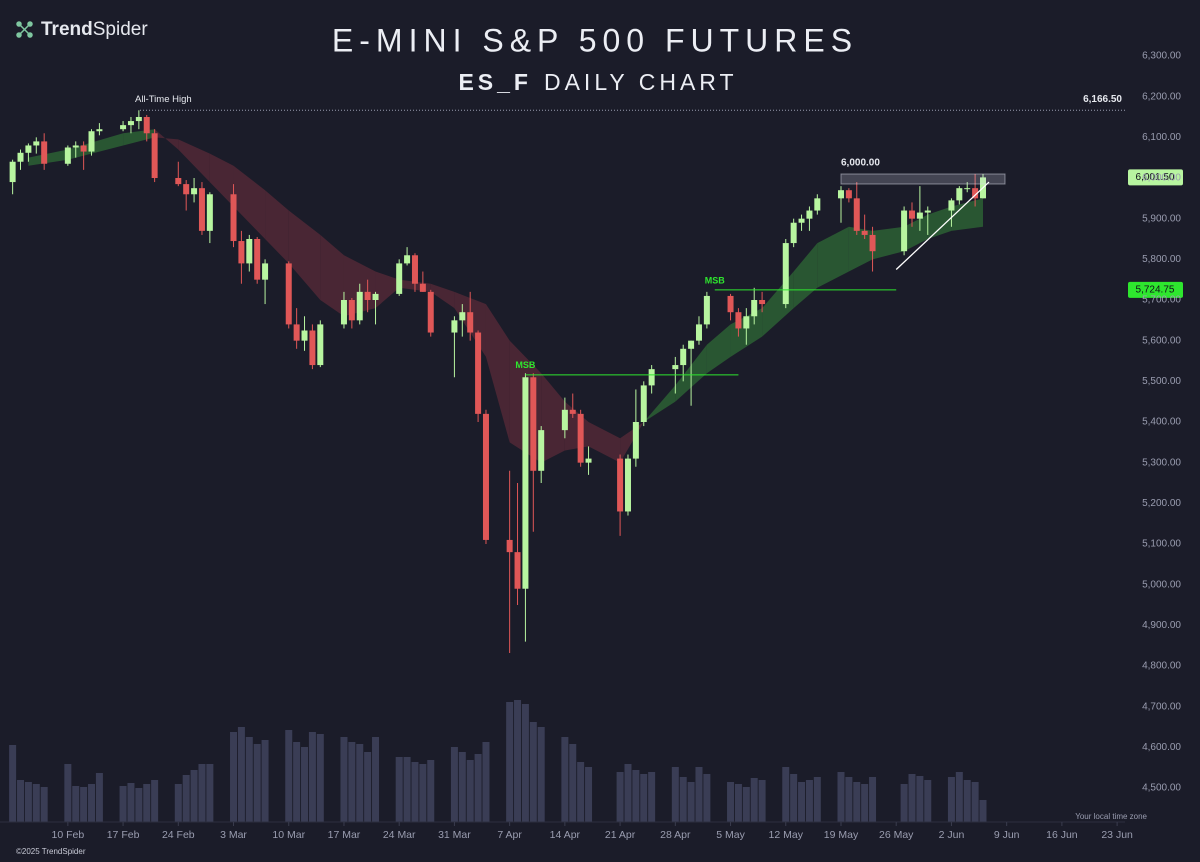  What do you see at coordinates (1161, 788) in the screenshot?
I see `y-tick-label: 4,500.00` at bounding box center [1161, 788].